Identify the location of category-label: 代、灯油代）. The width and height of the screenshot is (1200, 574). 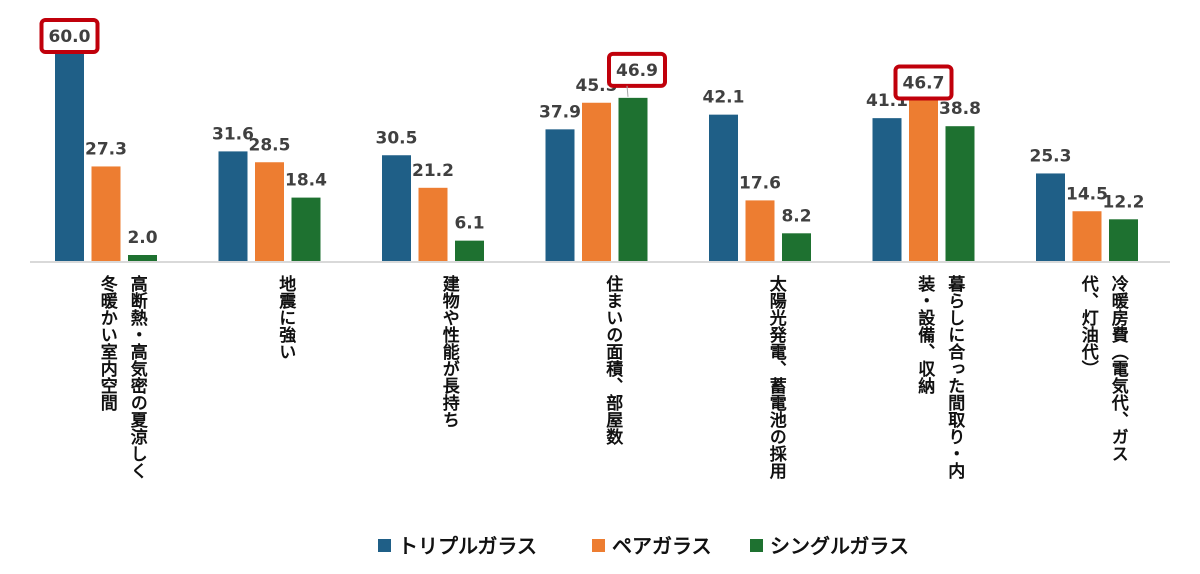
(1089, 325).